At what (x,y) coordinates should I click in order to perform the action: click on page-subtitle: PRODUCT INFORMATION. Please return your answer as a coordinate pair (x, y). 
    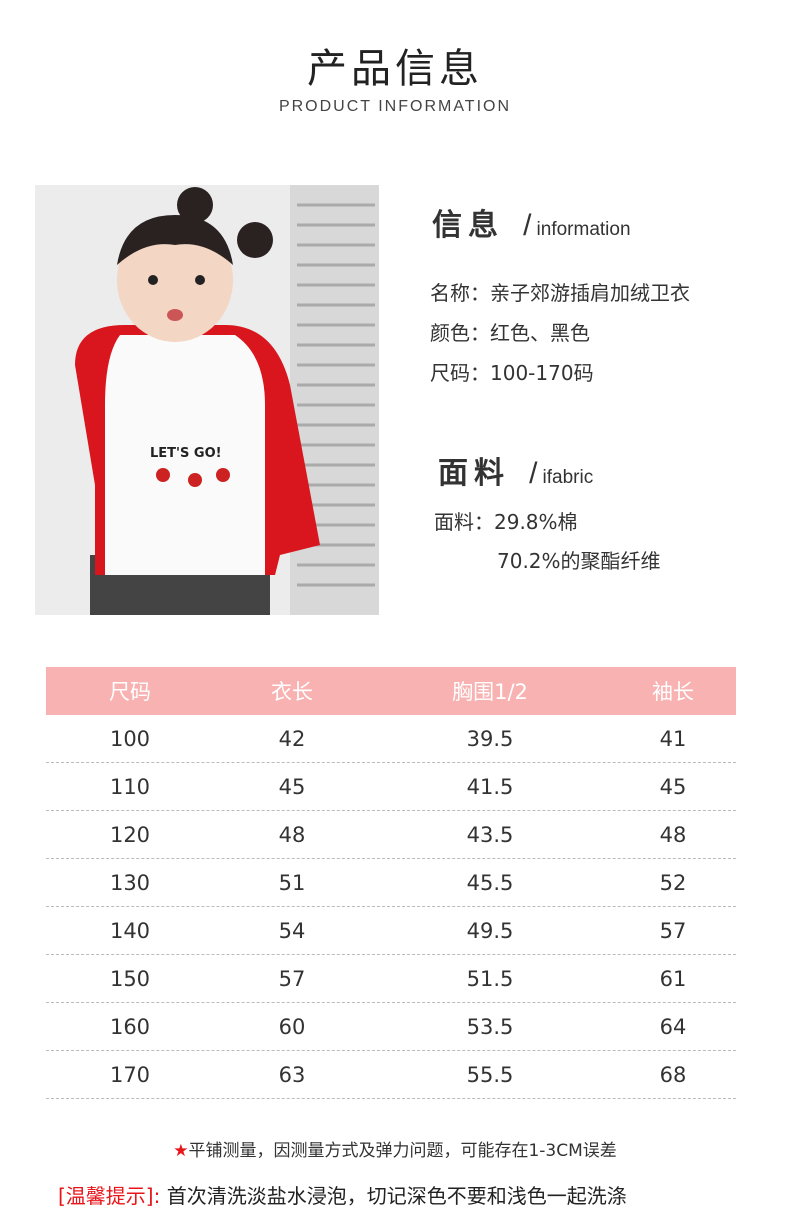
    Looking at the image, I should click on (395, 106).